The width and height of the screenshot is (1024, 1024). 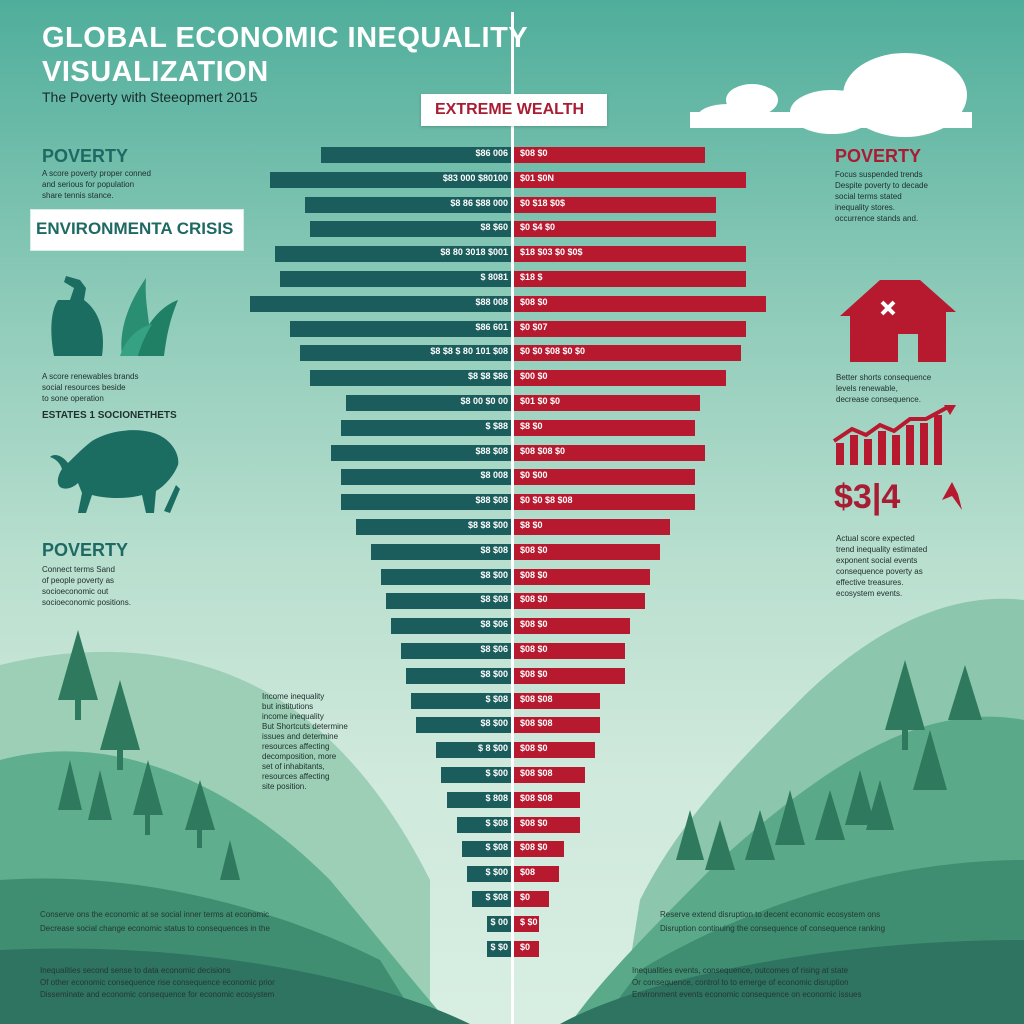 I want to click on wealth-bar-label: $0 $0 $08 $0 $0, so click(x=553, y=351).